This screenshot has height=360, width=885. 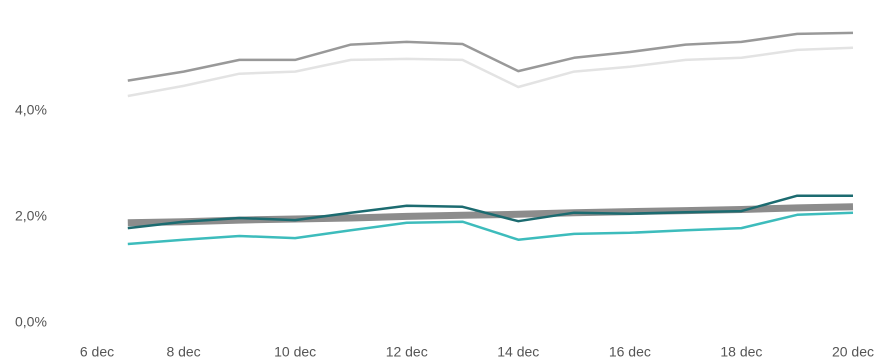 What do you see at coordinates (31, 110) in the screenshot?
I see `y-tick-label: 4,0%` at bounding box center [31, 110].